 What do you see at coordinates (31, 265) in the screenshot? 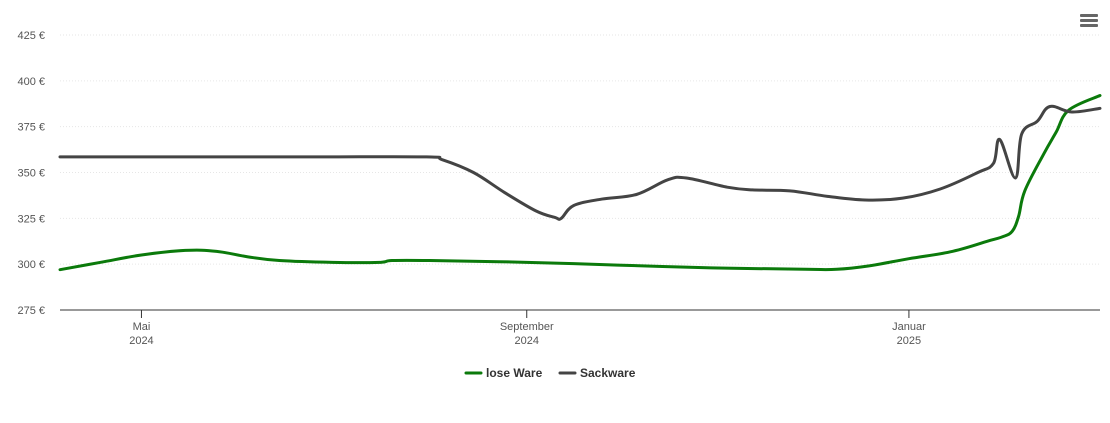
I see `y-tick-label: 300 €` at bounding box center [31, 265].